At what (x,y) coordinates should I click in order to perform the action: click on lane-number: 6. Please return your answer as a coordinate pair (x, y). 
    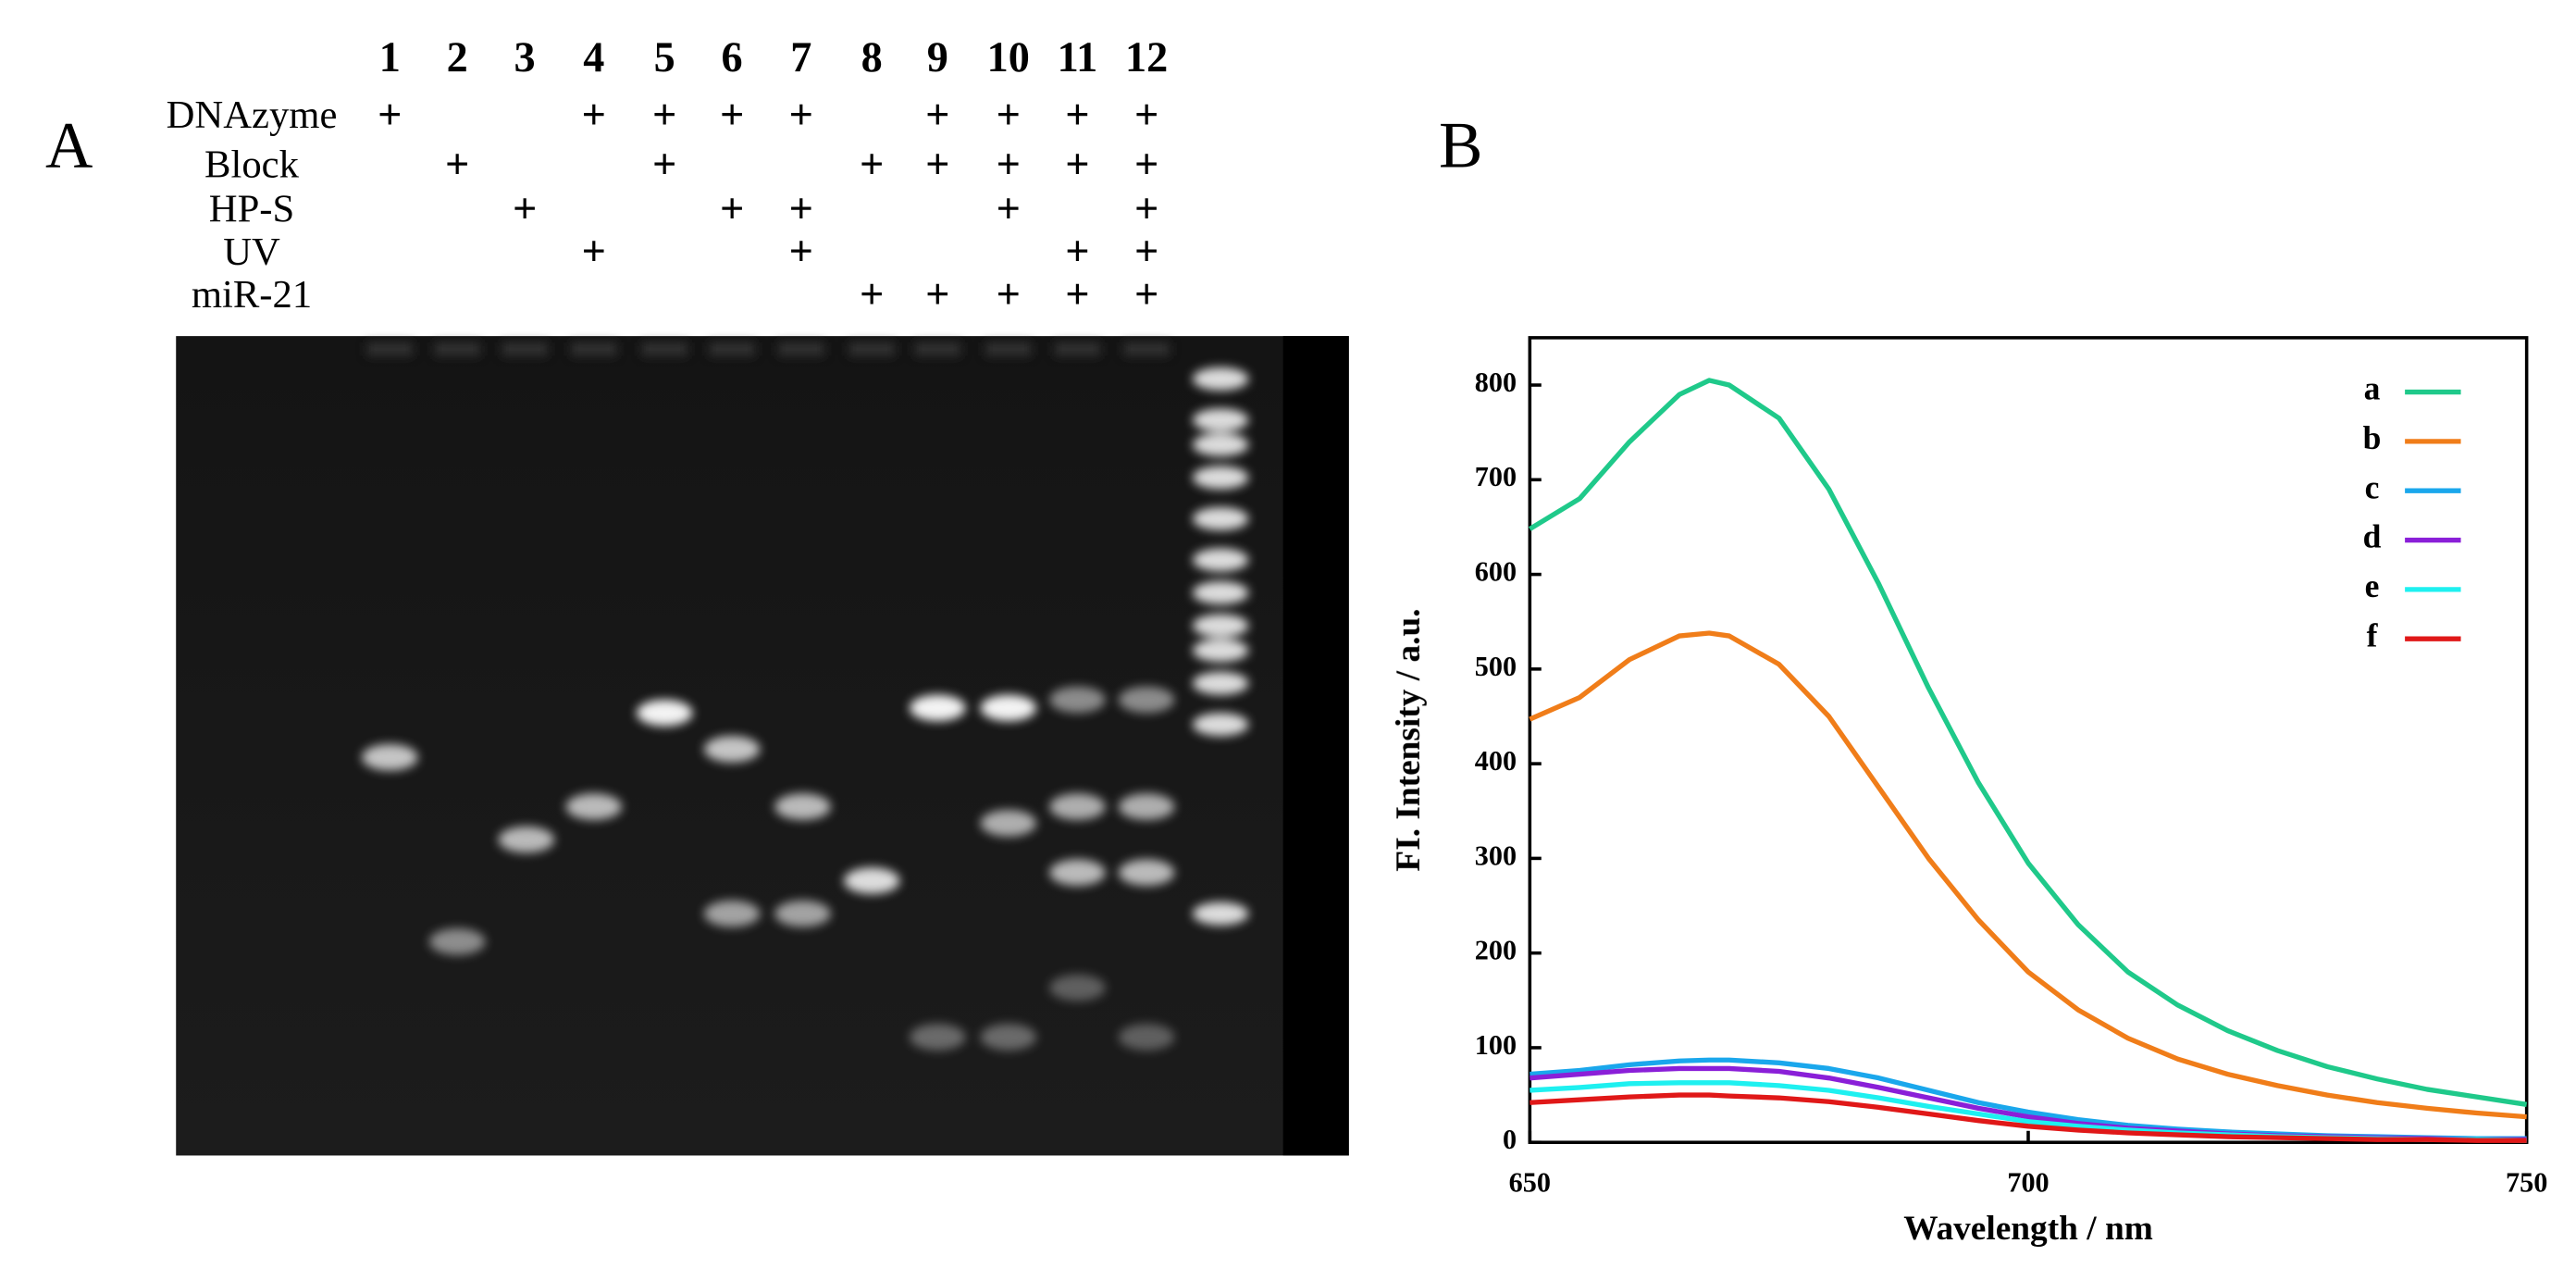
    Looking at the image, I should click on (733, 57).